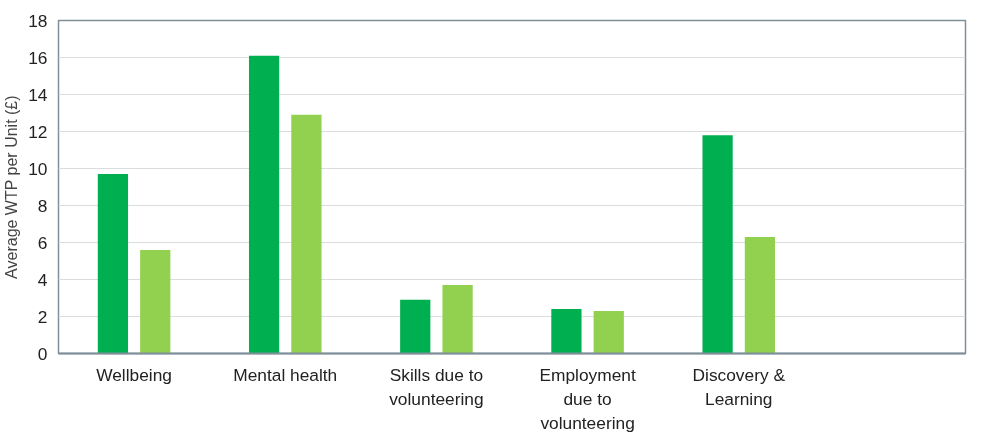 The image size is (1003, 439). What do you see at coordinates (42, 316) in the screenshot?
I see `y-tick-label: 2` at bounding box center [42, 316].